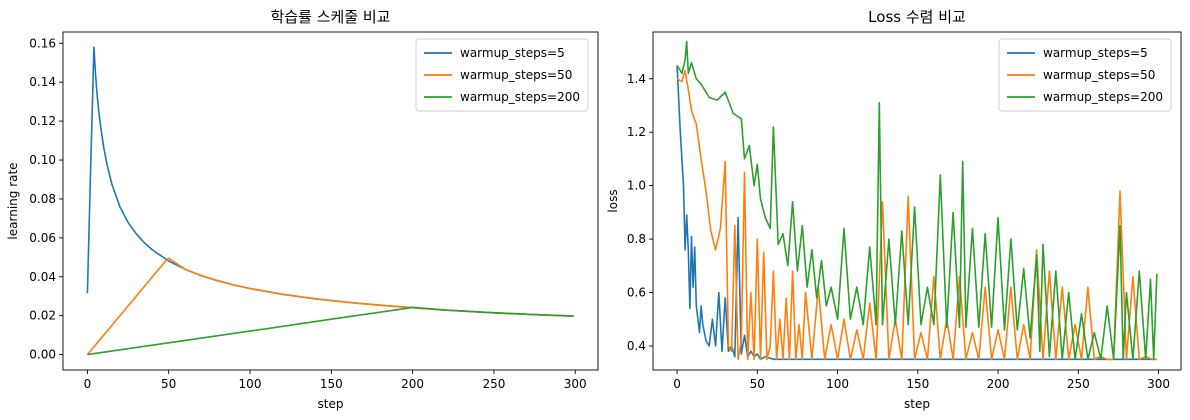 This screenshot has width=1190, height=420. What do you see at coordinates (42, 82) in the screenshot?
I see `y-tick-label: 0.14` at bounding box center [42, 82].